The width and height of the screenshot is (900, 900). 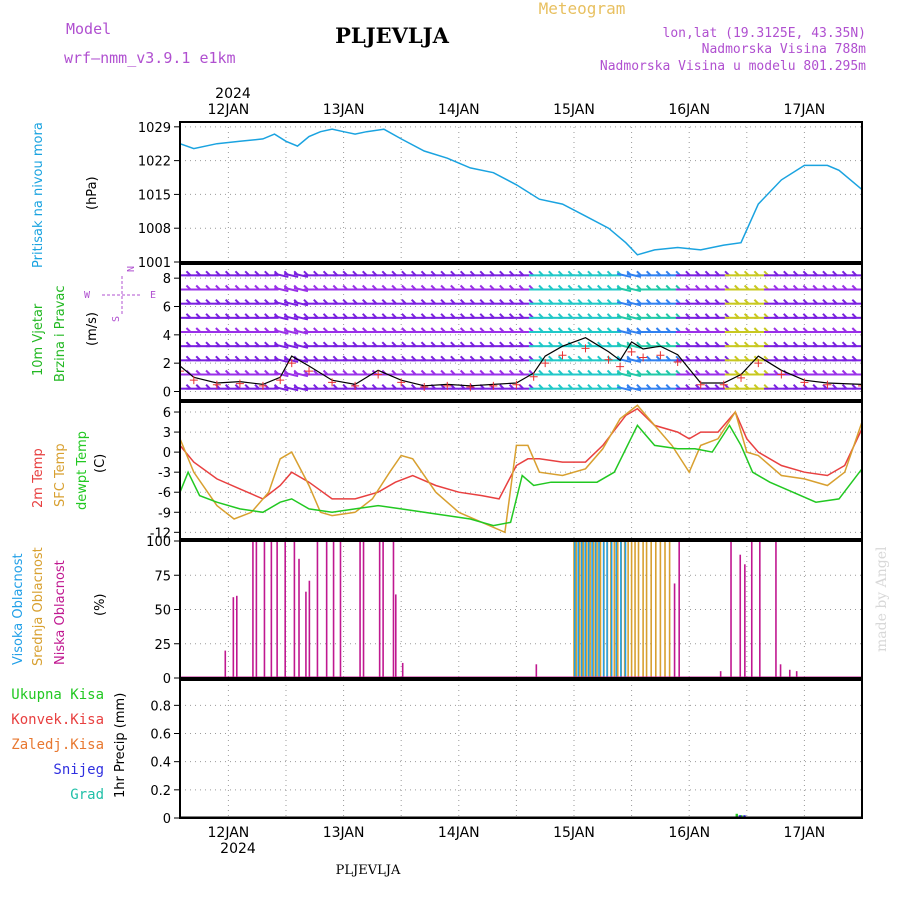 I want to click on y-tick-label: -12, so click(x=160, y=533).